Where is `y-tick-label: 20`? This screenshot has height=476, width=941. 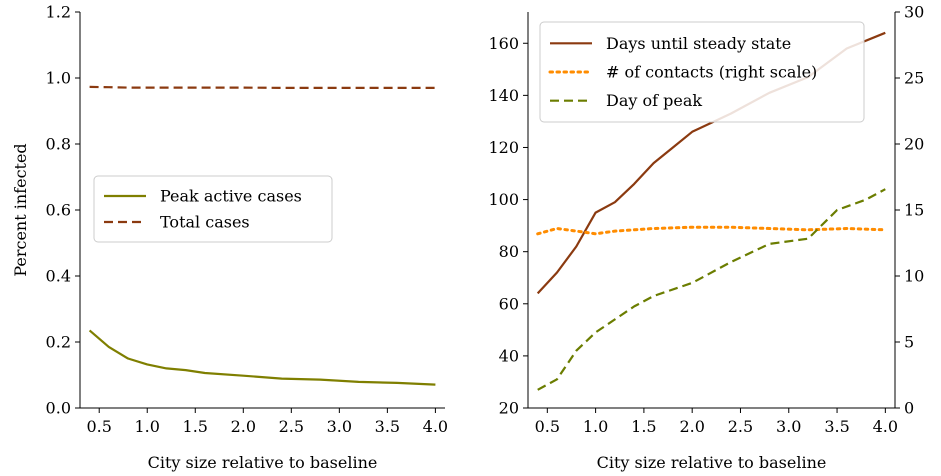
y-tick-label: 20 is located at coordinates (509, 408).